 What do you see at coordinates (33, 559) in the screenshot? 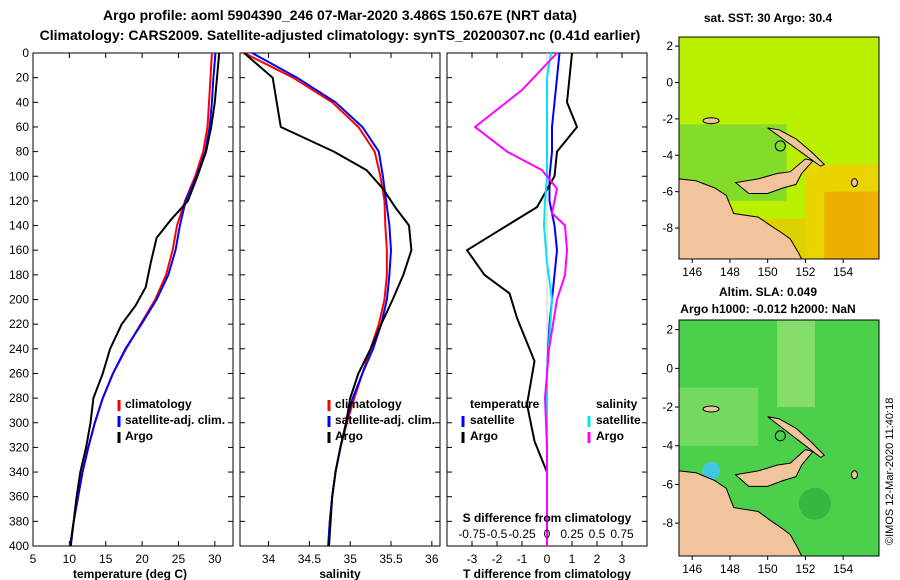
I see `x-tick-label: 5` at bounding box center [33, 559].